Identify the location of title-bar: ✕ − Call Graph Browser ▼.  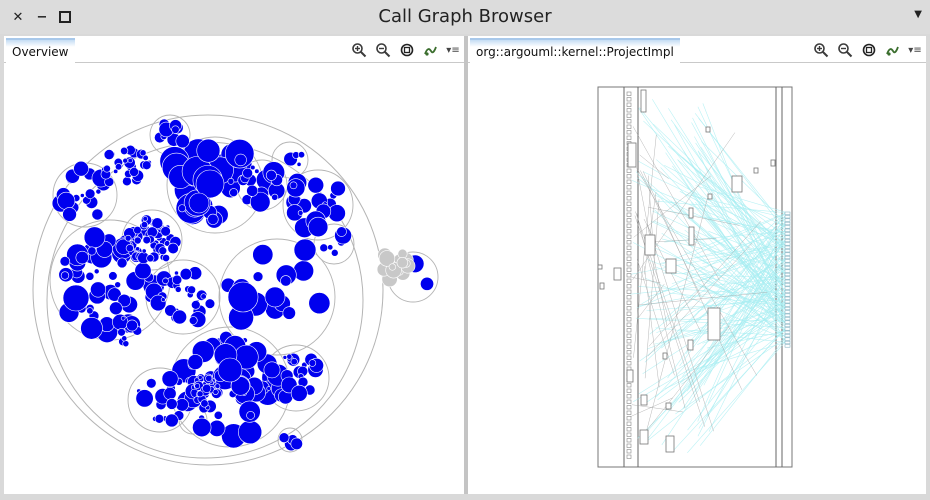
(465, 17).